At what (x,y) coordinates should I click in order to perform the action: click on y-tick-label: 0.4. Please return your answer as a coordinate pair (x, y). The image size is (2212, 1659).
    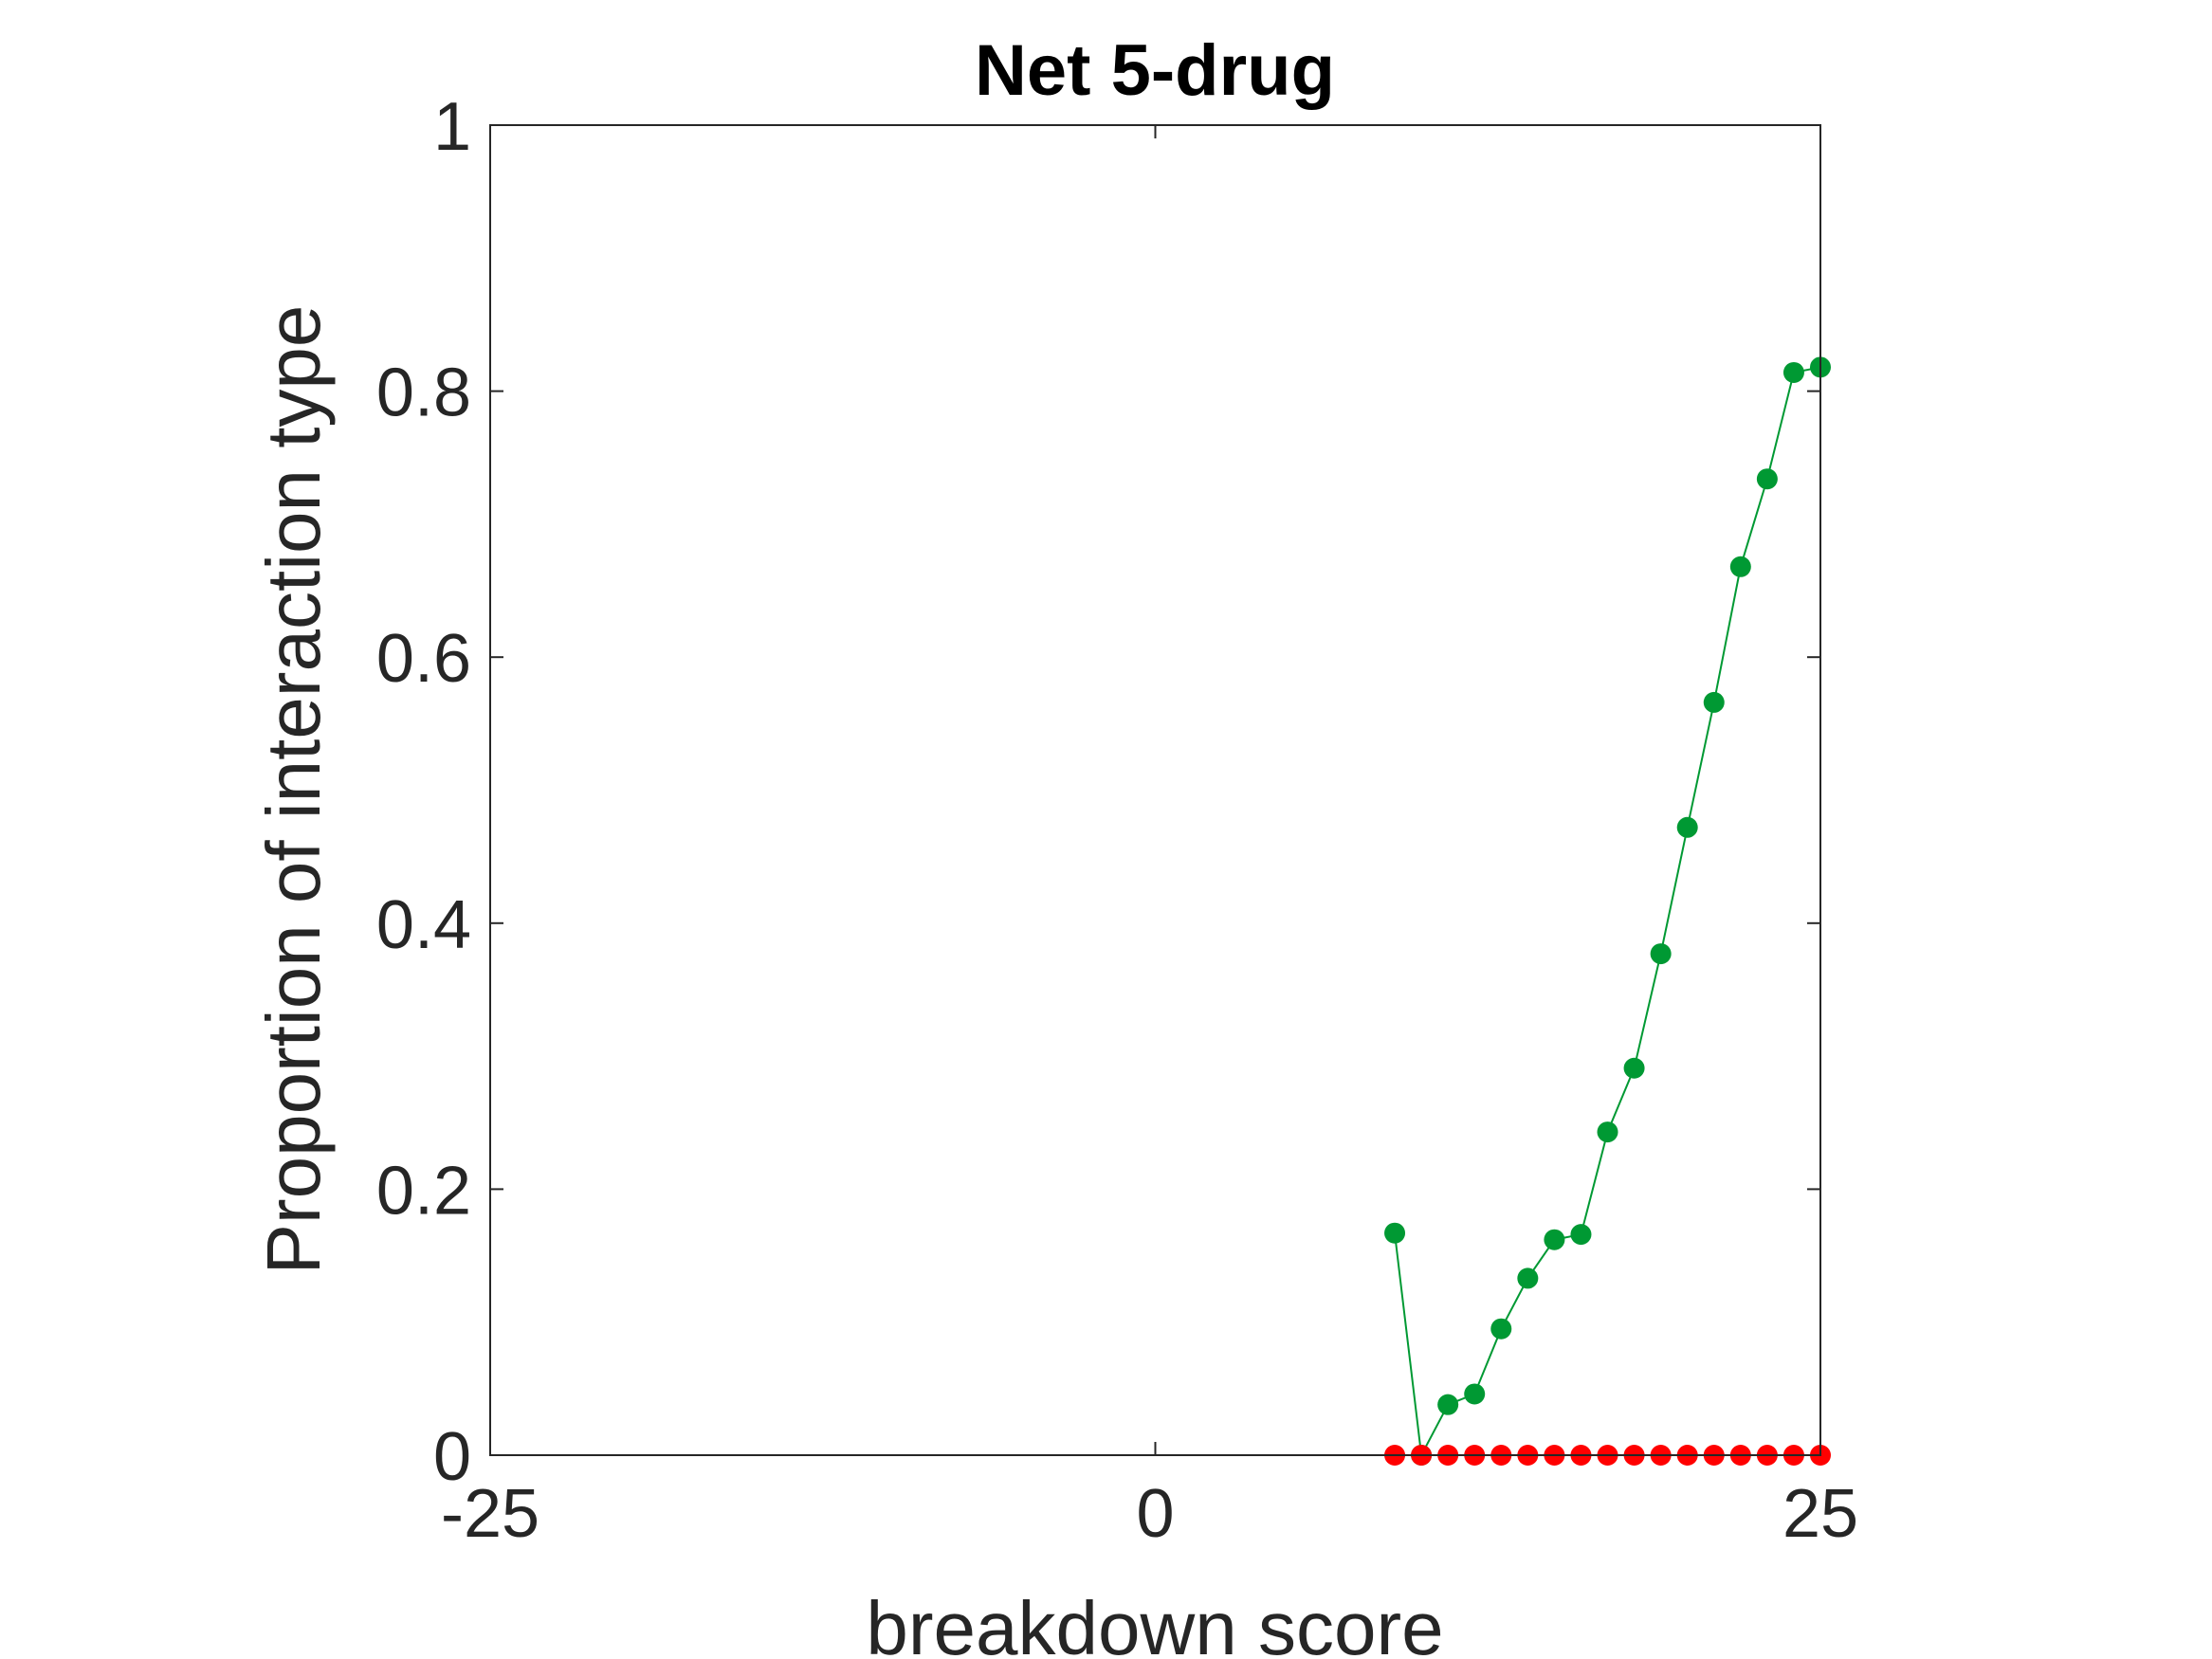
    Looking at the image, I should click on (423, 925).